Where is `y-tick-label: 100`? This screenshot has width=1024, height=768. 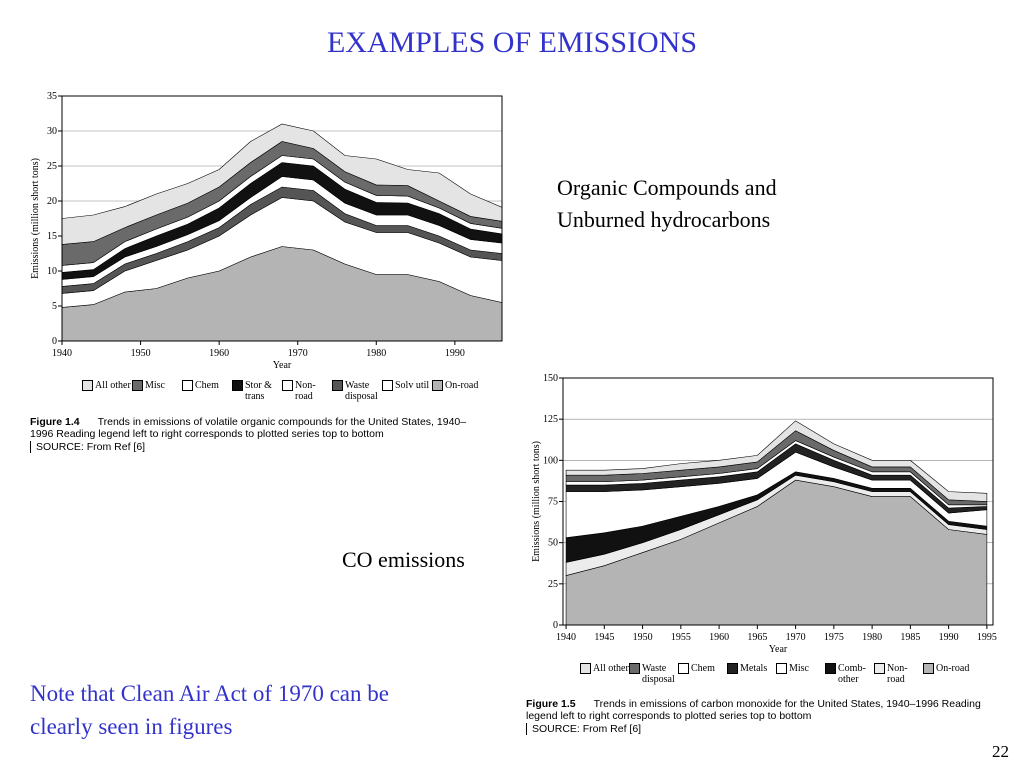
y-tick-label: 100 is located at coordinates (550, 460).